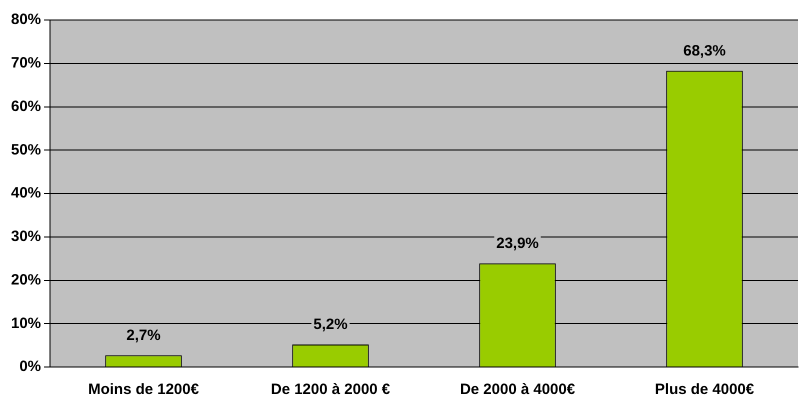 The height and width of the screenshot is (413, 808). I want to click on y-tick-label: 80%, so click(26, 19).